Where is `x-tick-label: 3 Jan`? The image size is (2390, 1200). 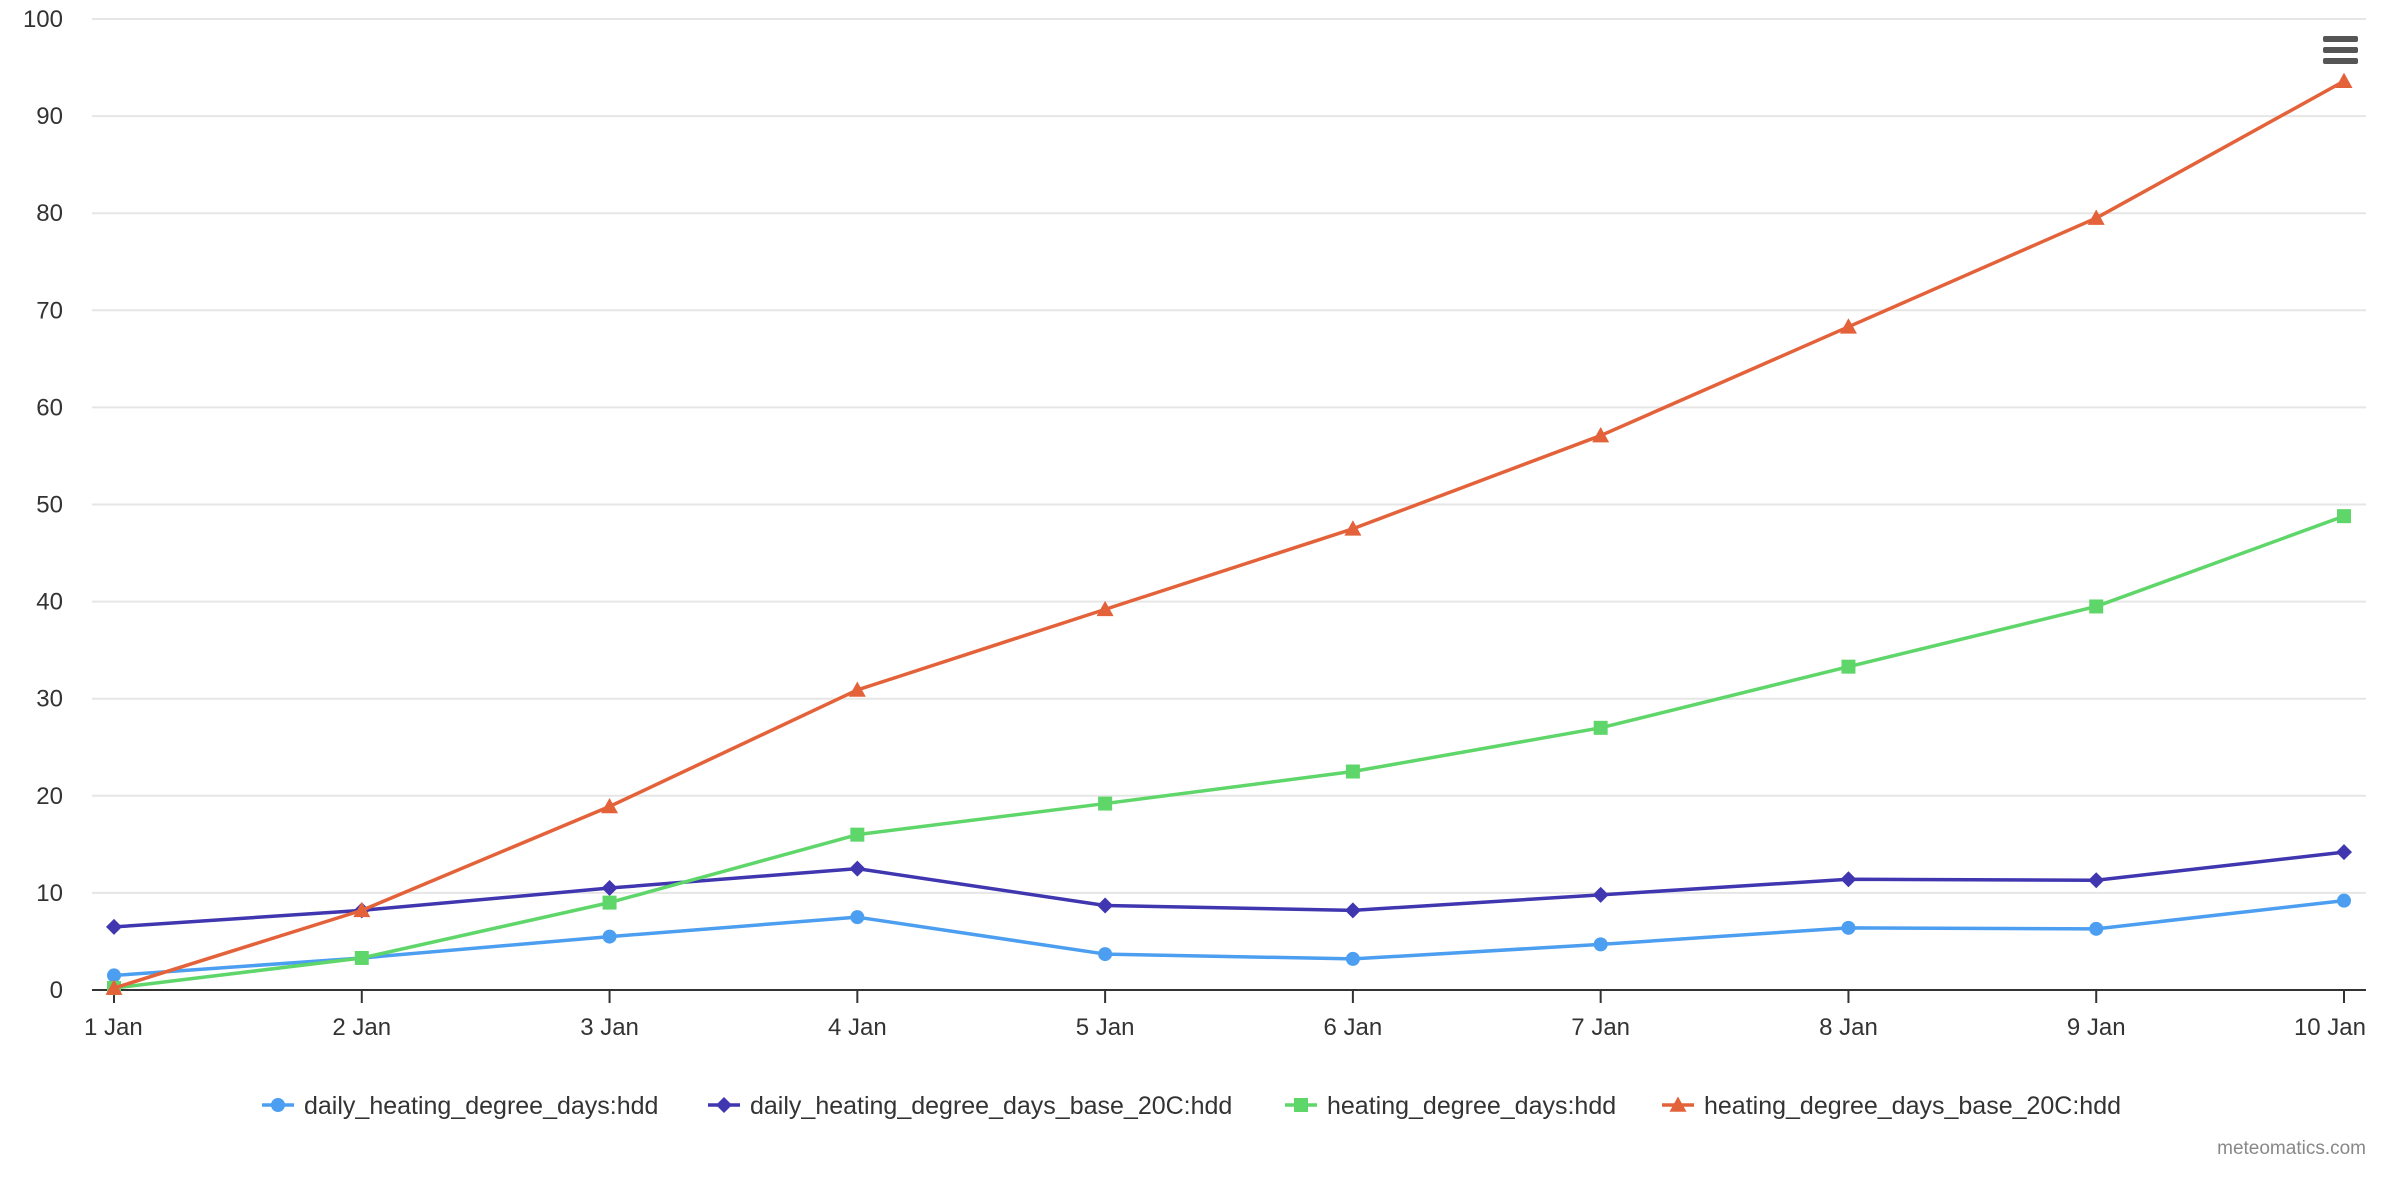
x-tick-label: 3 Jan is located at coordinates (609, 1027).